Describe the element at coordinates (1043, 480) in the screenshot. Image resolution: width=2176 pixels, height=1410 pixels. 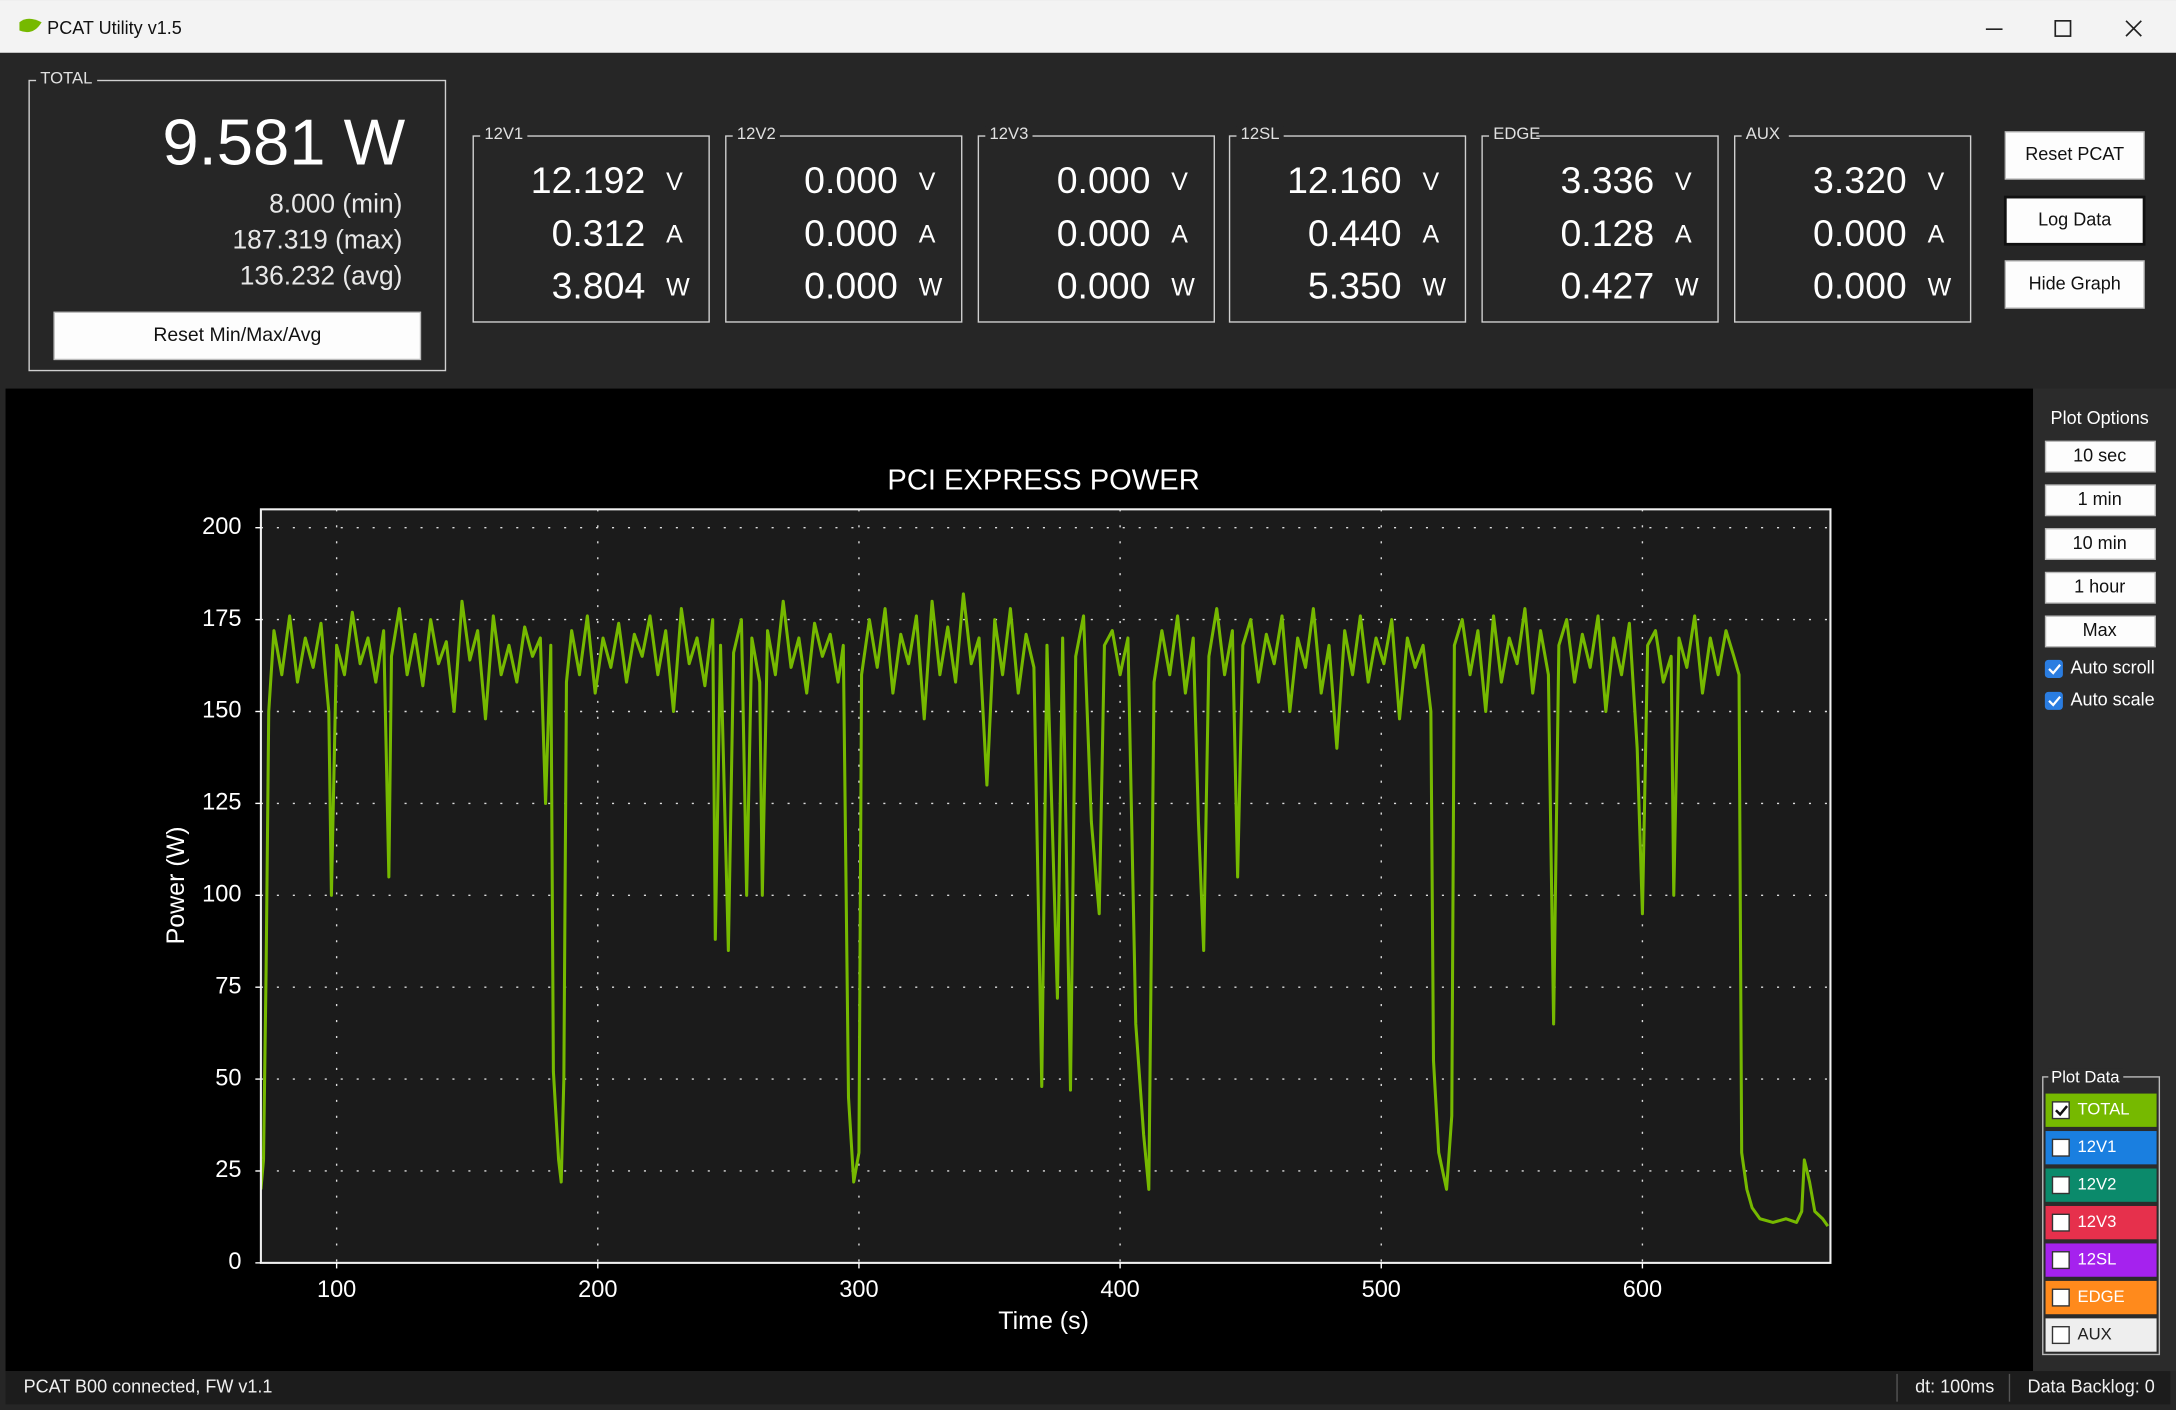
I see `chart-title: PCI EXPRESS POWER` at that location.